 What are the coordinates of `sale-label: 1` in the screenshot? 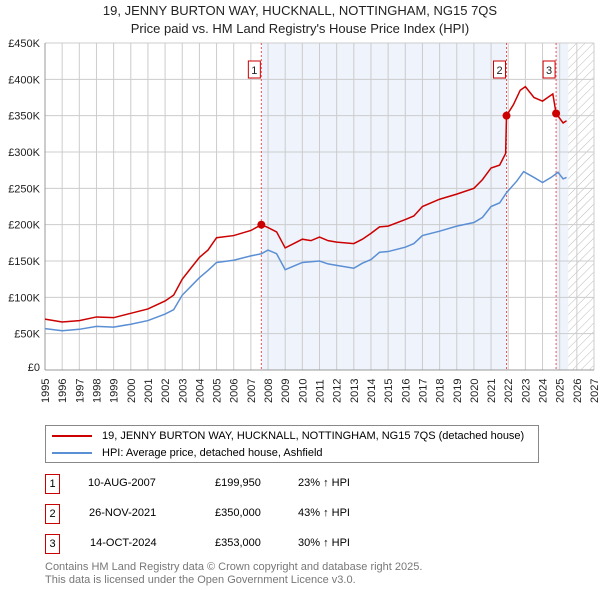 It's located at (254, 71).